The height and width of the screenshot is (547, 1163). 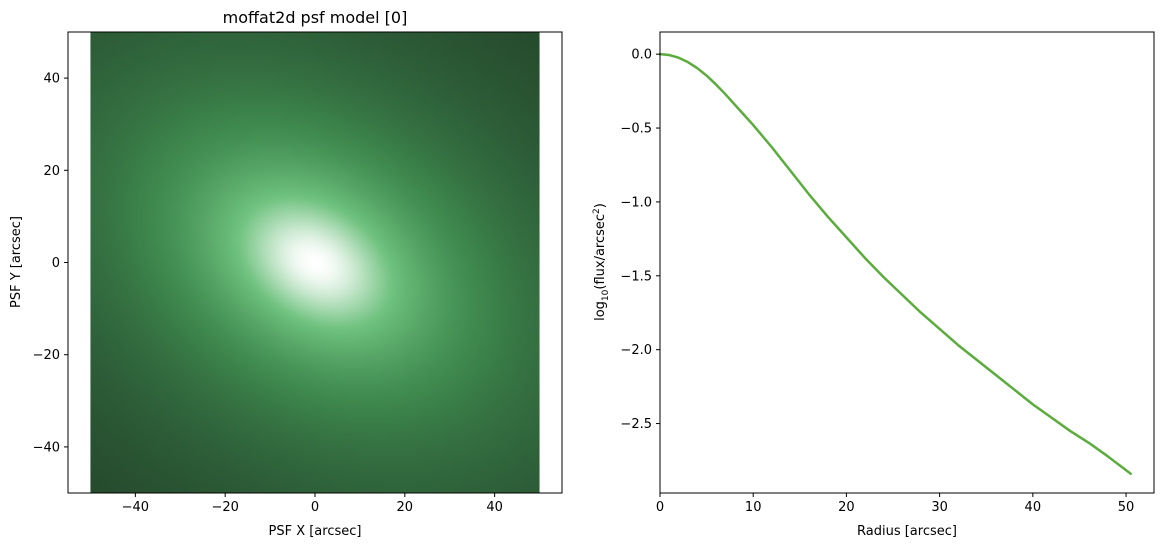 I want to click on psf-xtick-label-2: 0, so click(x=315, y=507).